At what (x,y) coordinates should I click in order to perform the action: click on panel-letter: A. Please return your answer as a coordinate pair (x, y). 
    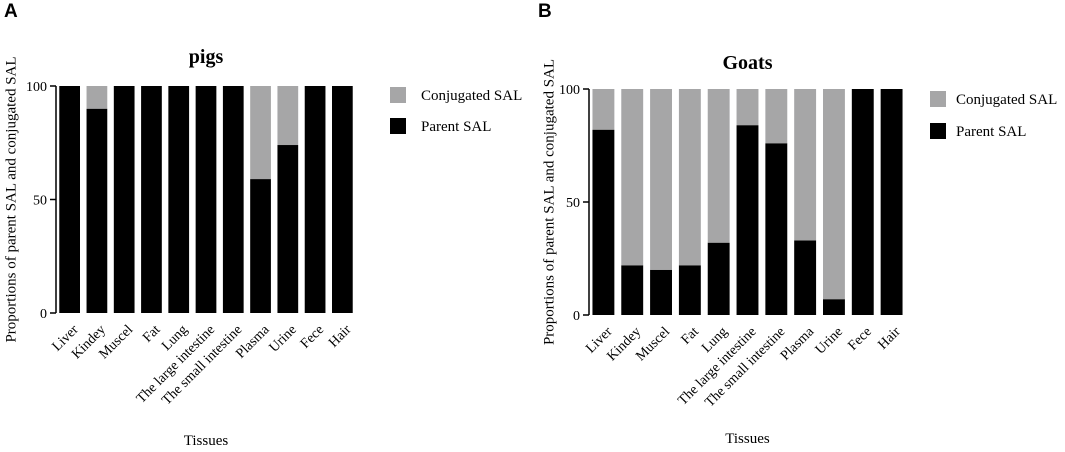
    Looking at the image, I should click on (11, 11).